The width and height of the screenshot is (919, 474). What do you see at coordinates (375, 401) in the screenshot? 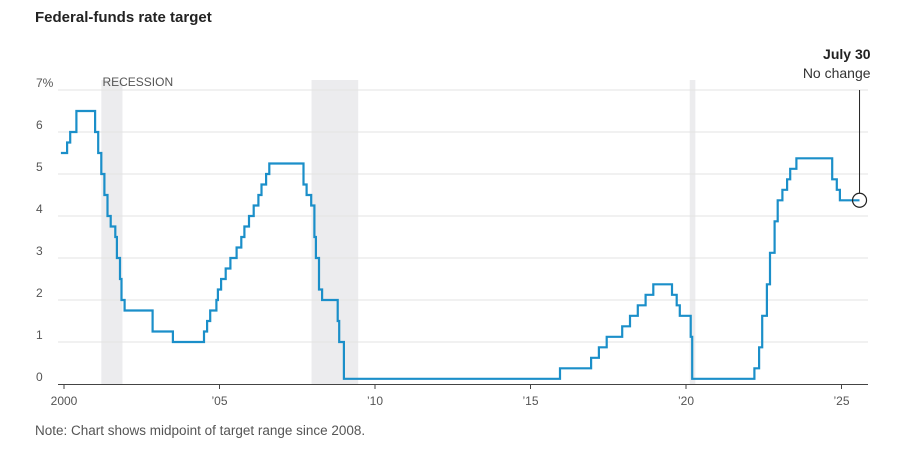
I see `x-tick-label: ’10` at bounding box center [375, 401].